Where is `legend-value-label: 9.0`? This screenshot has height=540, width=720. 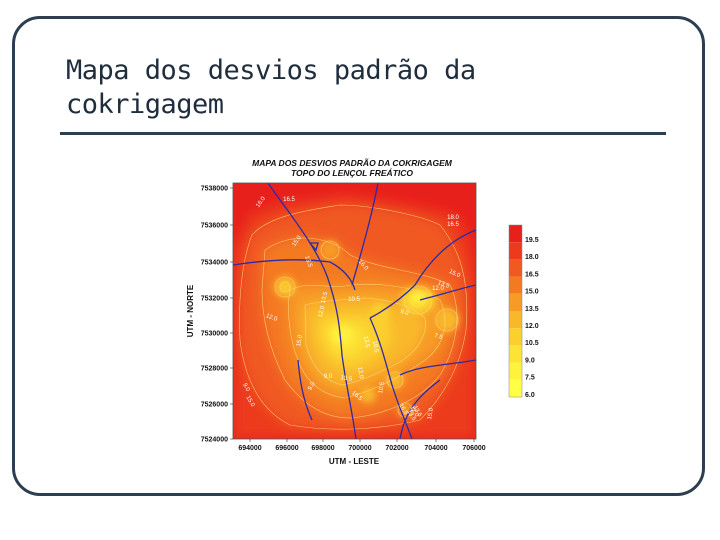 legend-value-label: 9.0 is located at coordinates (530, 360).